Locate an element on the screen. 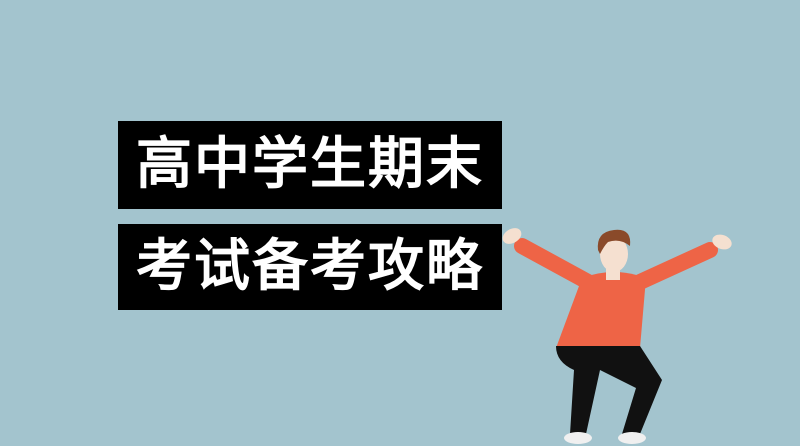 The width and height of the screenshot is (800, 446). title-line-2: 考试备考攻略 is located at coordinates (310, 266).